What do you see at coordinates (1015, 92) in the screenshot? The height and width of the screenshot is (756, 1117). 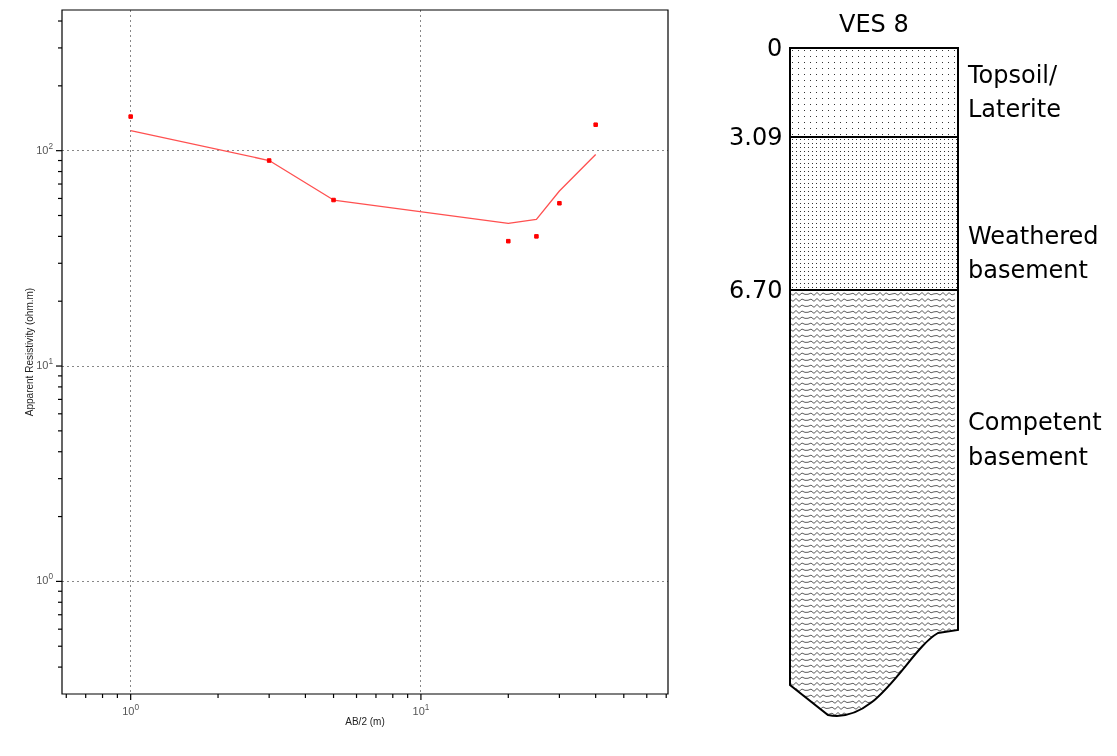 I see `category-label: Topsoil/Laterite` at bounding box center [1015, 92].